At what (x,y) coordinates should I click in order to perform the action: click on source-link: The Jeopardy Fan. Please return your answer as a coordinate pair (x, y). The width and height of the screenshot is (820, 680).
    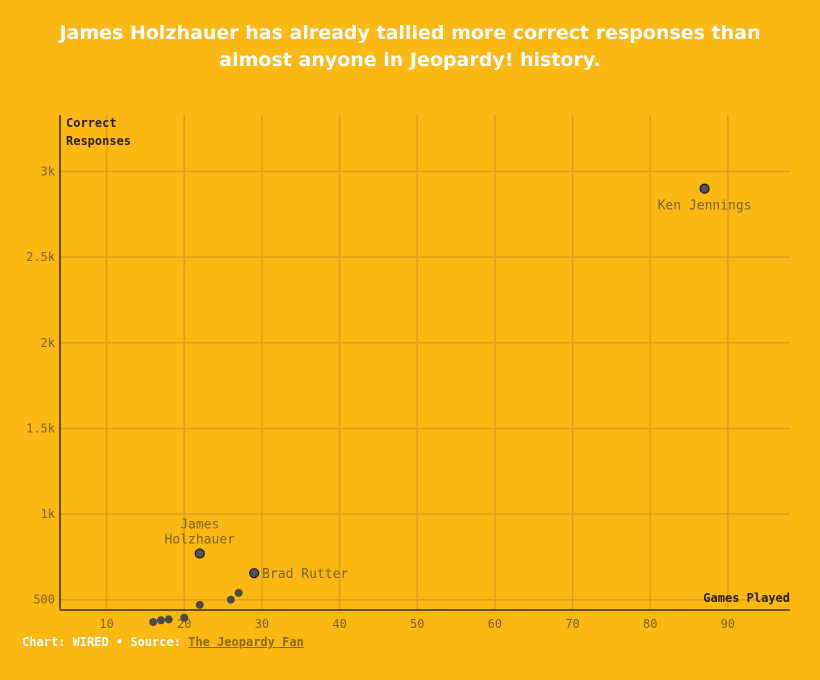
    Looking at the image, I should click on (246, 642).